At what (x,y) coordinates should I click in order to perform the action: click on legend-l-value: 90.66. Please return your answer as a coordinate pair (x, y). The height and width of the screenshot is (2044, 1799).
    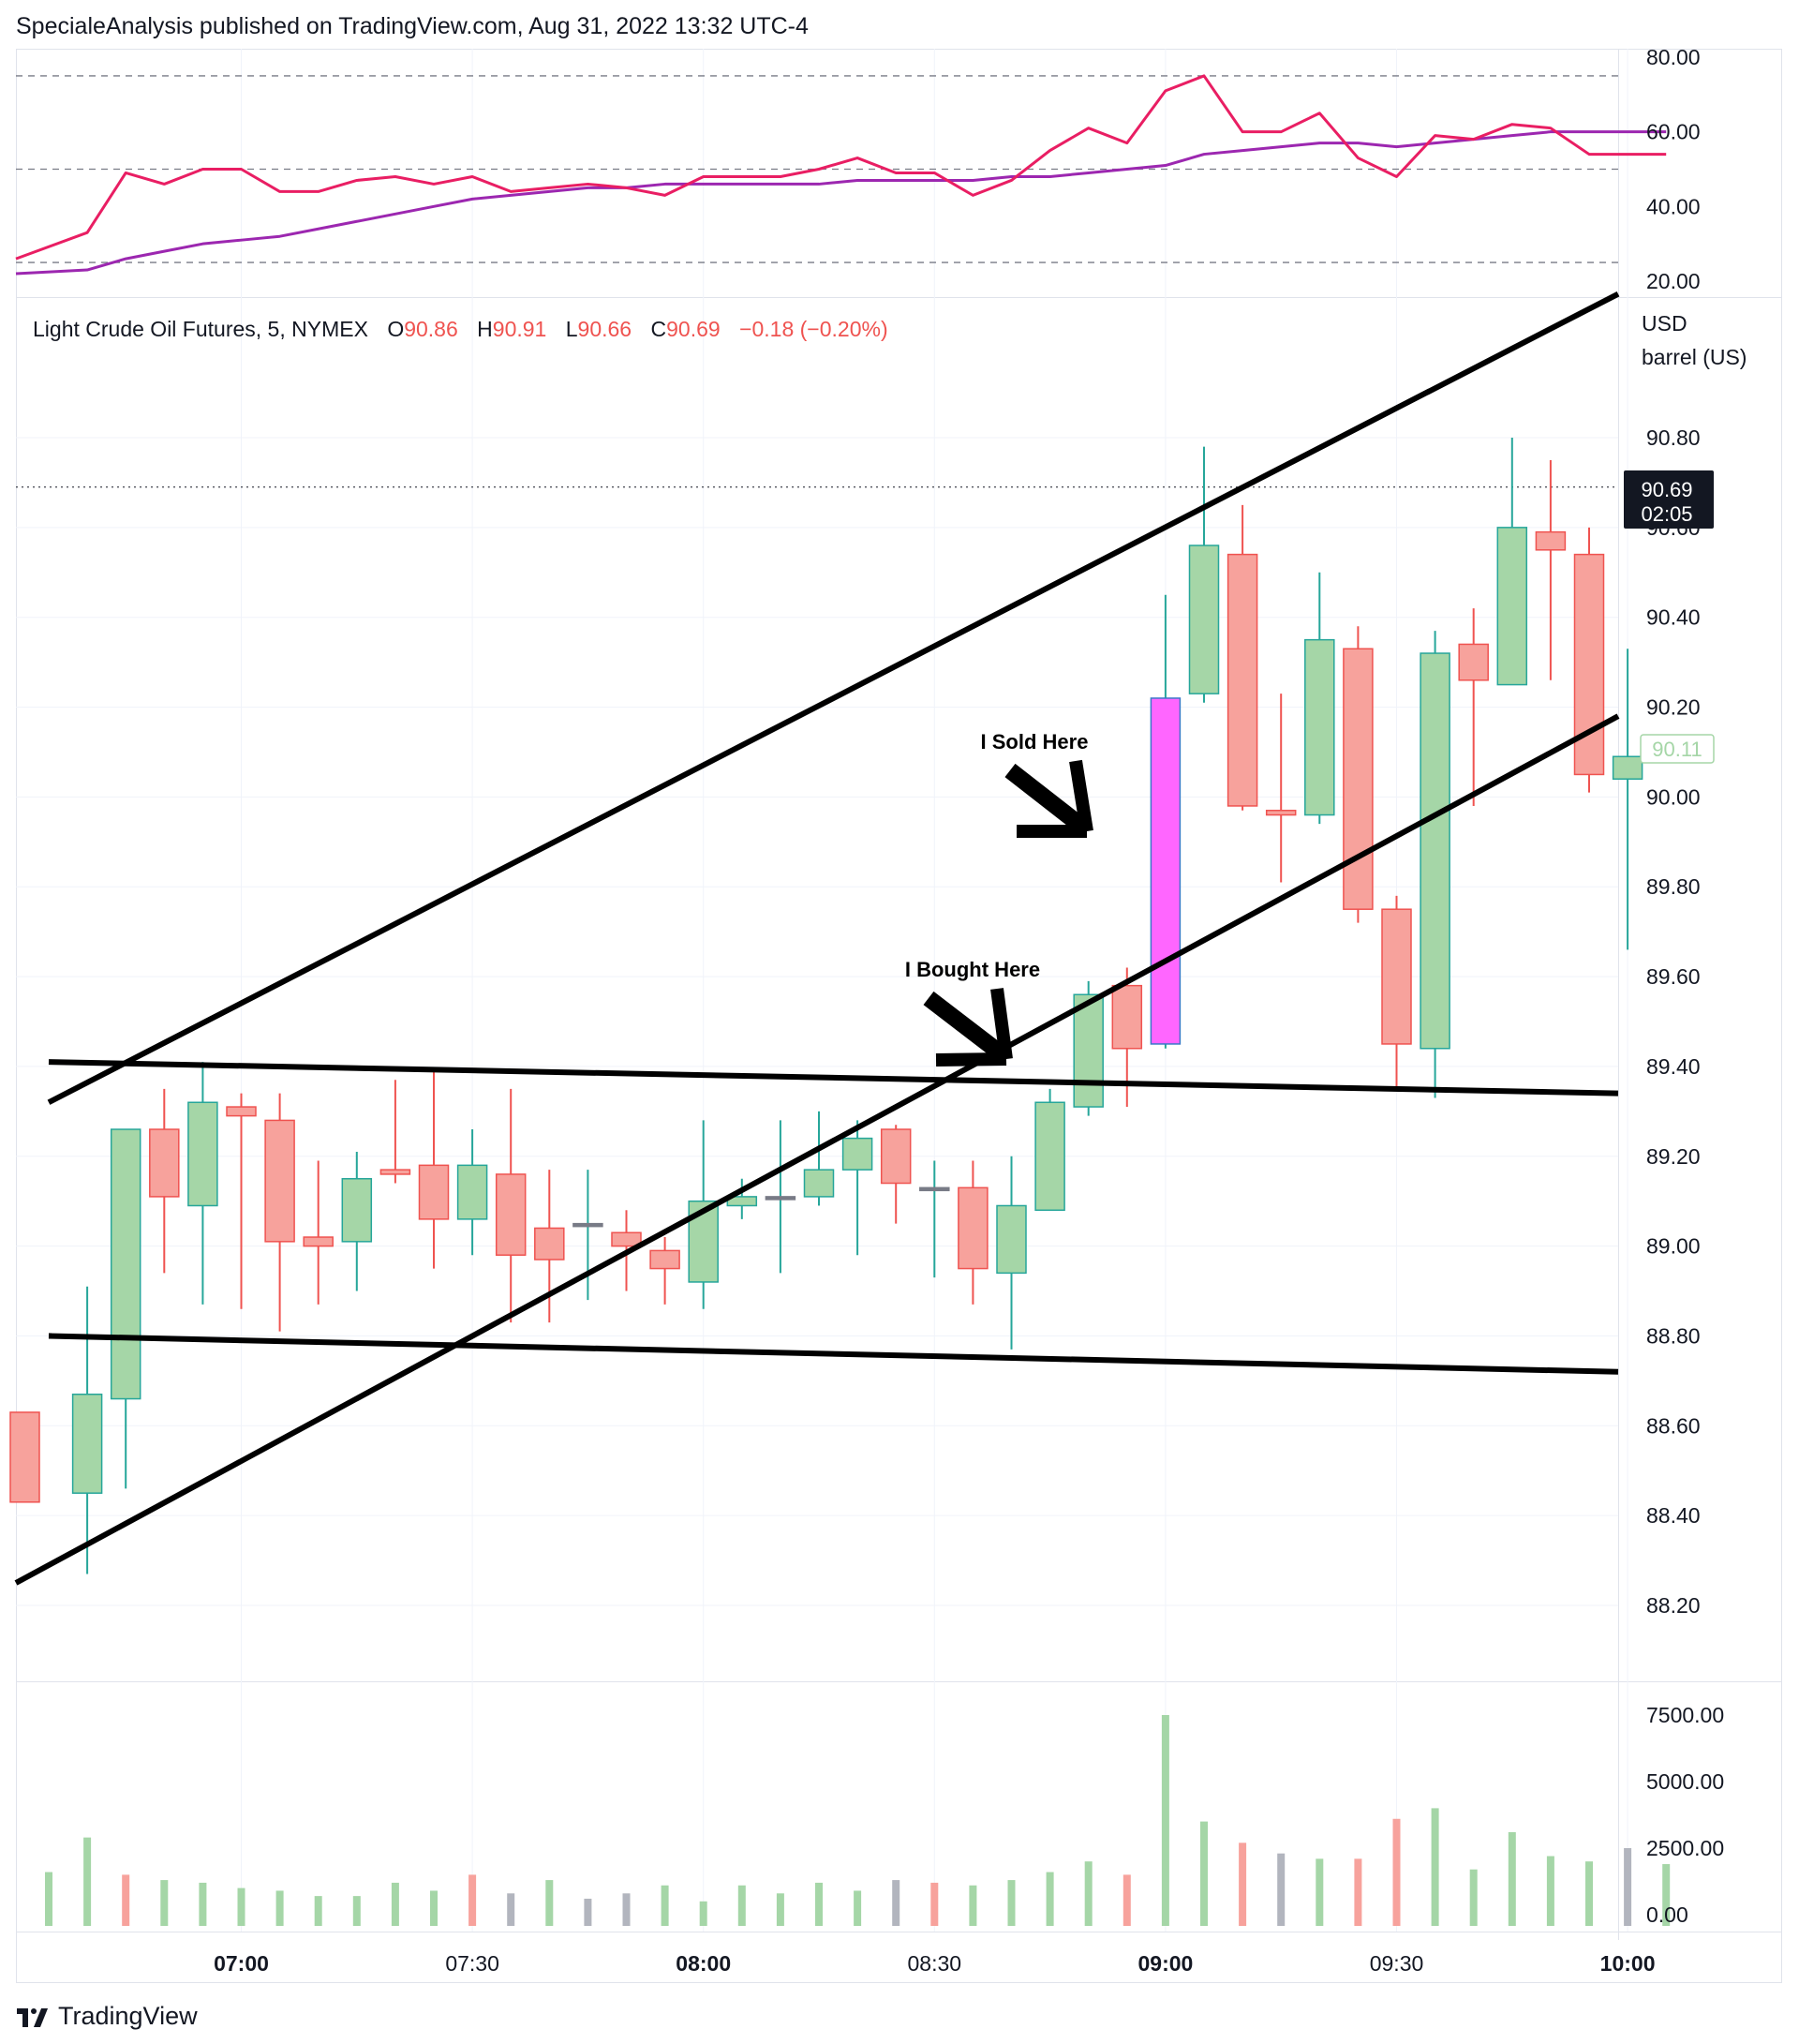
    Looking at the image, I should click on (605, 329).